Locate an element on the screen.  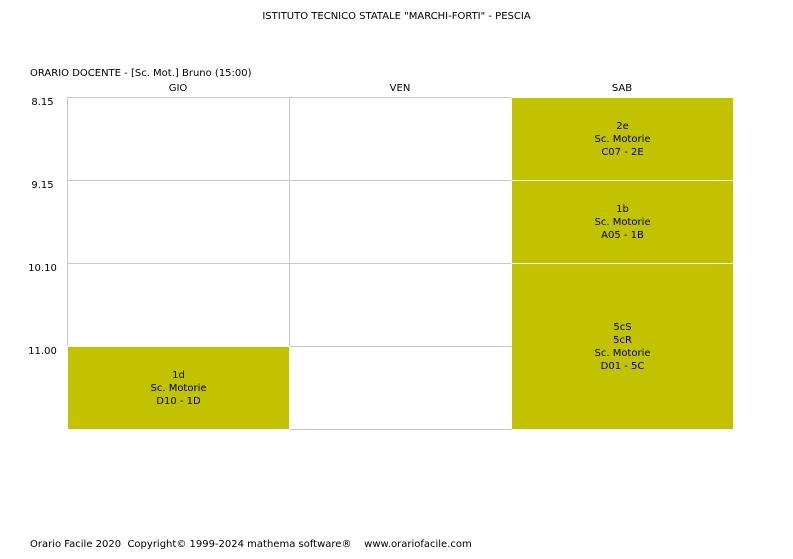
time-label-4: 11.00 is located at coordinates (42, 351).